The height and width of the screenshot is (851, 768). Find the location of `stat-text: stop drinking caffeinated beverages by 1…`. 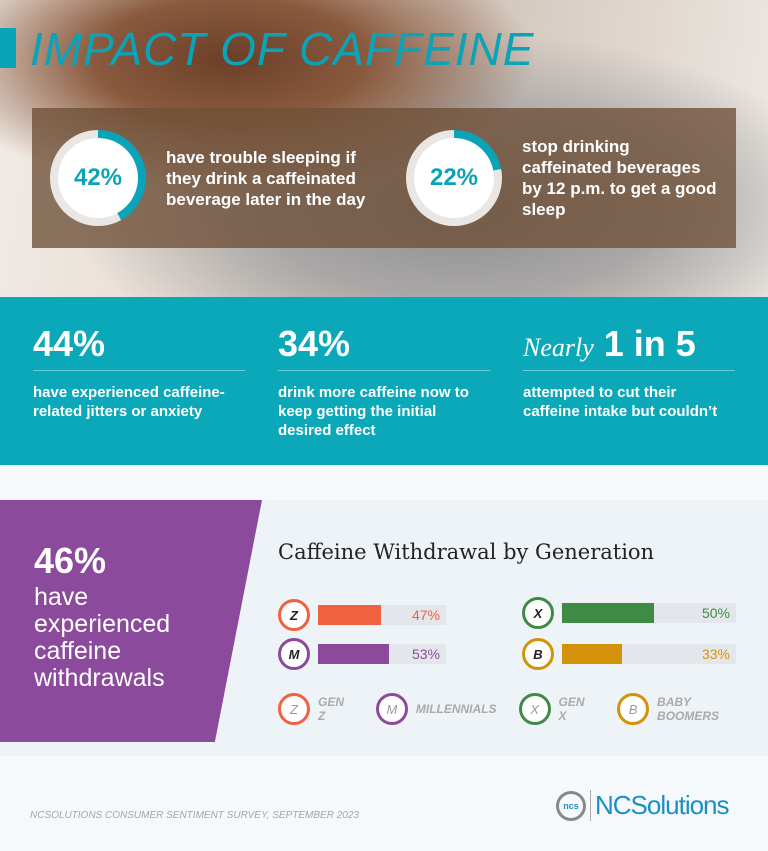

stat-text: stop drinking caffeinated beverages by 1… is located at coordinates (619, 178).